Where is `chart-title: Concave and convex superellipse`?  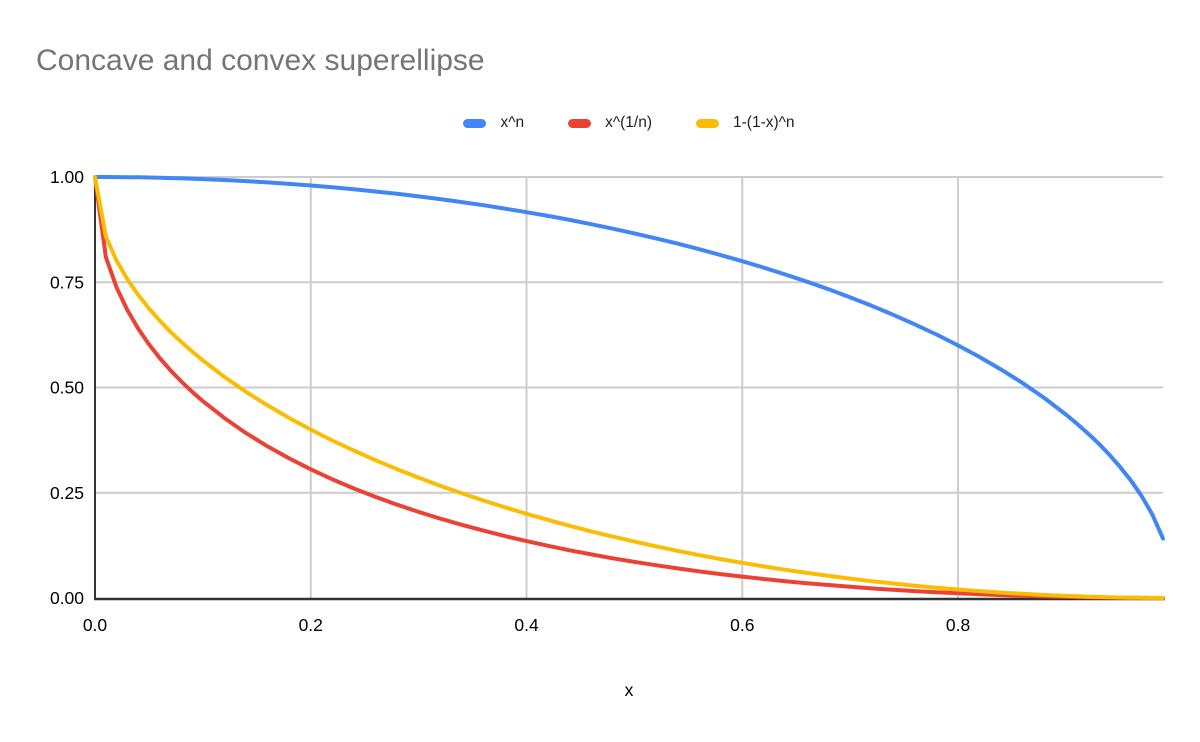 chart-title: Concave and convex superellipse is located at coordinates (260, 60).